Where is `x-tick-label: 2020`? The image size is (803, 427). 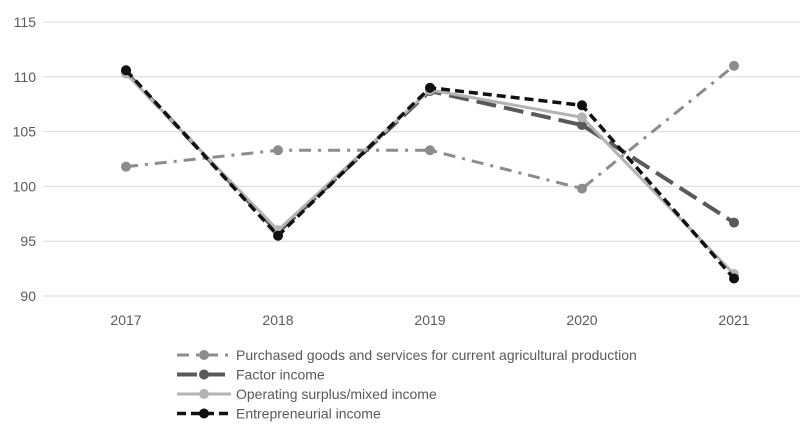
x-tick-label: 2020 is located at coordinates (581, 320).